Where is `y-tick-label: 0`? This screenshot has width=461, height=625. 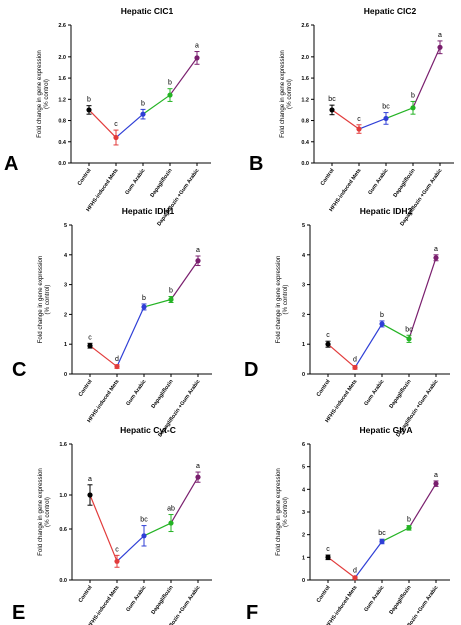
y-tick-label: 0 is located at coordinates (303, 581).